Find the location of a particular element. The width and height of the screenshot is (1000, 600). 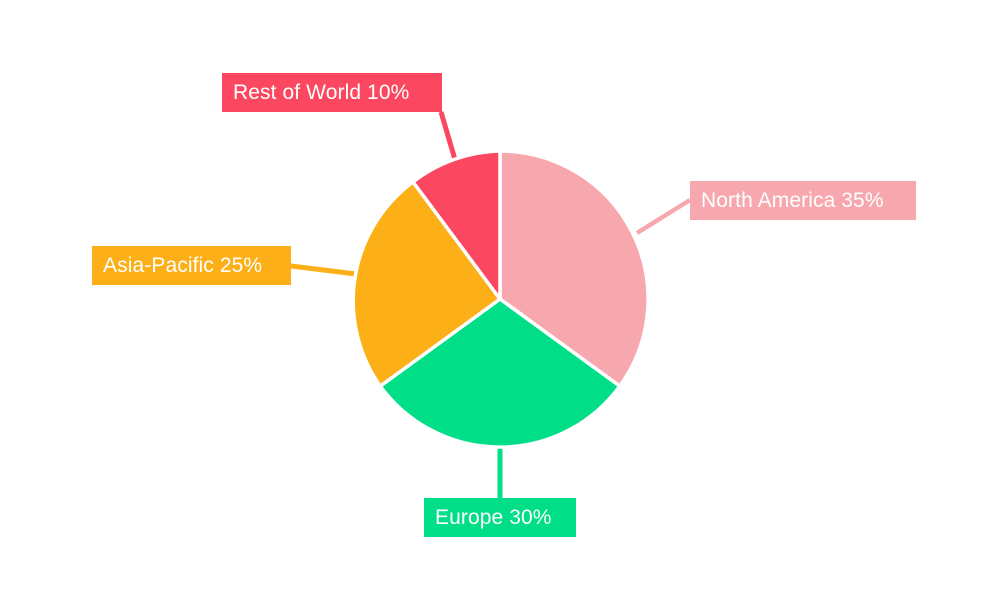

pie-label-north-america-text: North America 35% is located at coordinates (792, 200).